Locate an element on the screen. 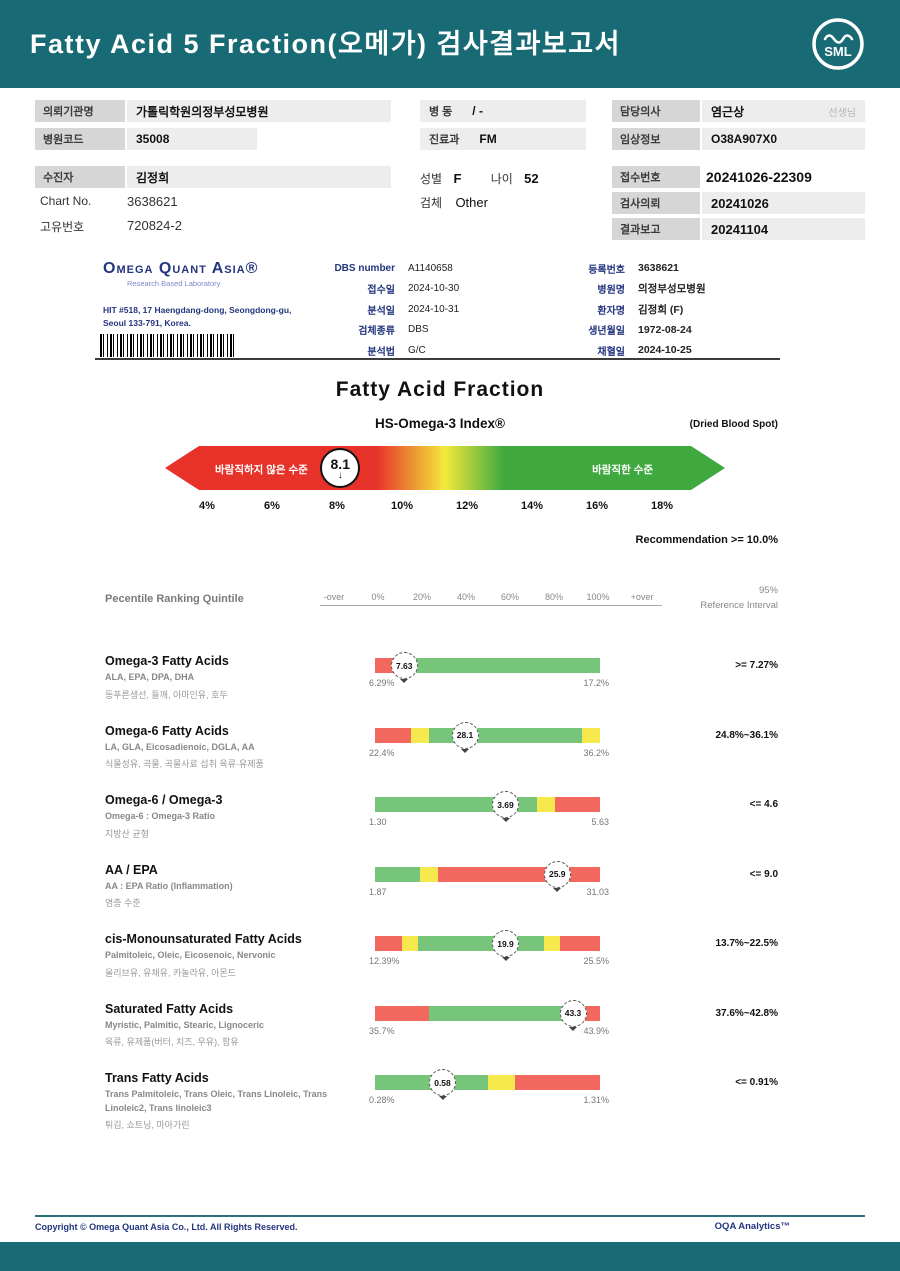 This screenshot has width=900, height=1271. specimen-label: 검체 is located at coordinates (431, 203).